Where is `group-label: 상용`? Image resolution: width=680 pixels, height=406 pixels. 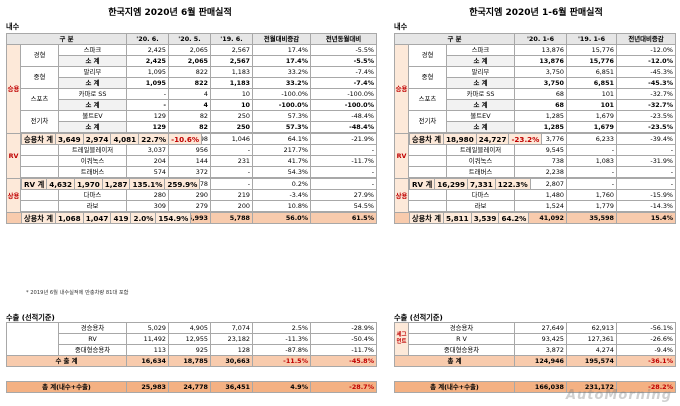 group-label: 상용 is located at coordinates (13, 195).